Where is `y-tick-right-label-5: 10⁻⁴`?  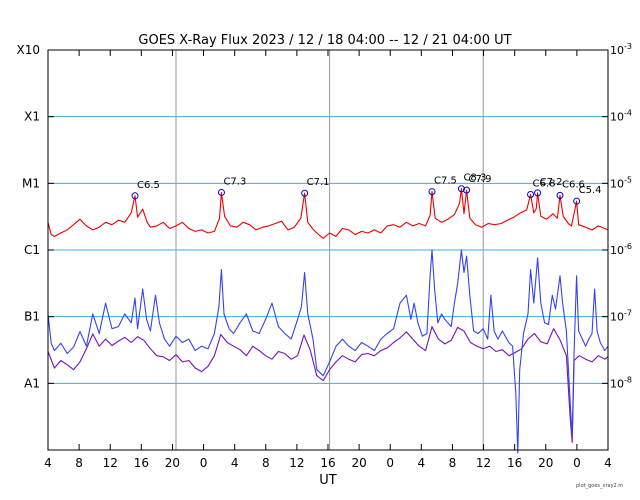
y-tick-right-label-5: 10⁻⁴ is located at coordinates (621, 116).